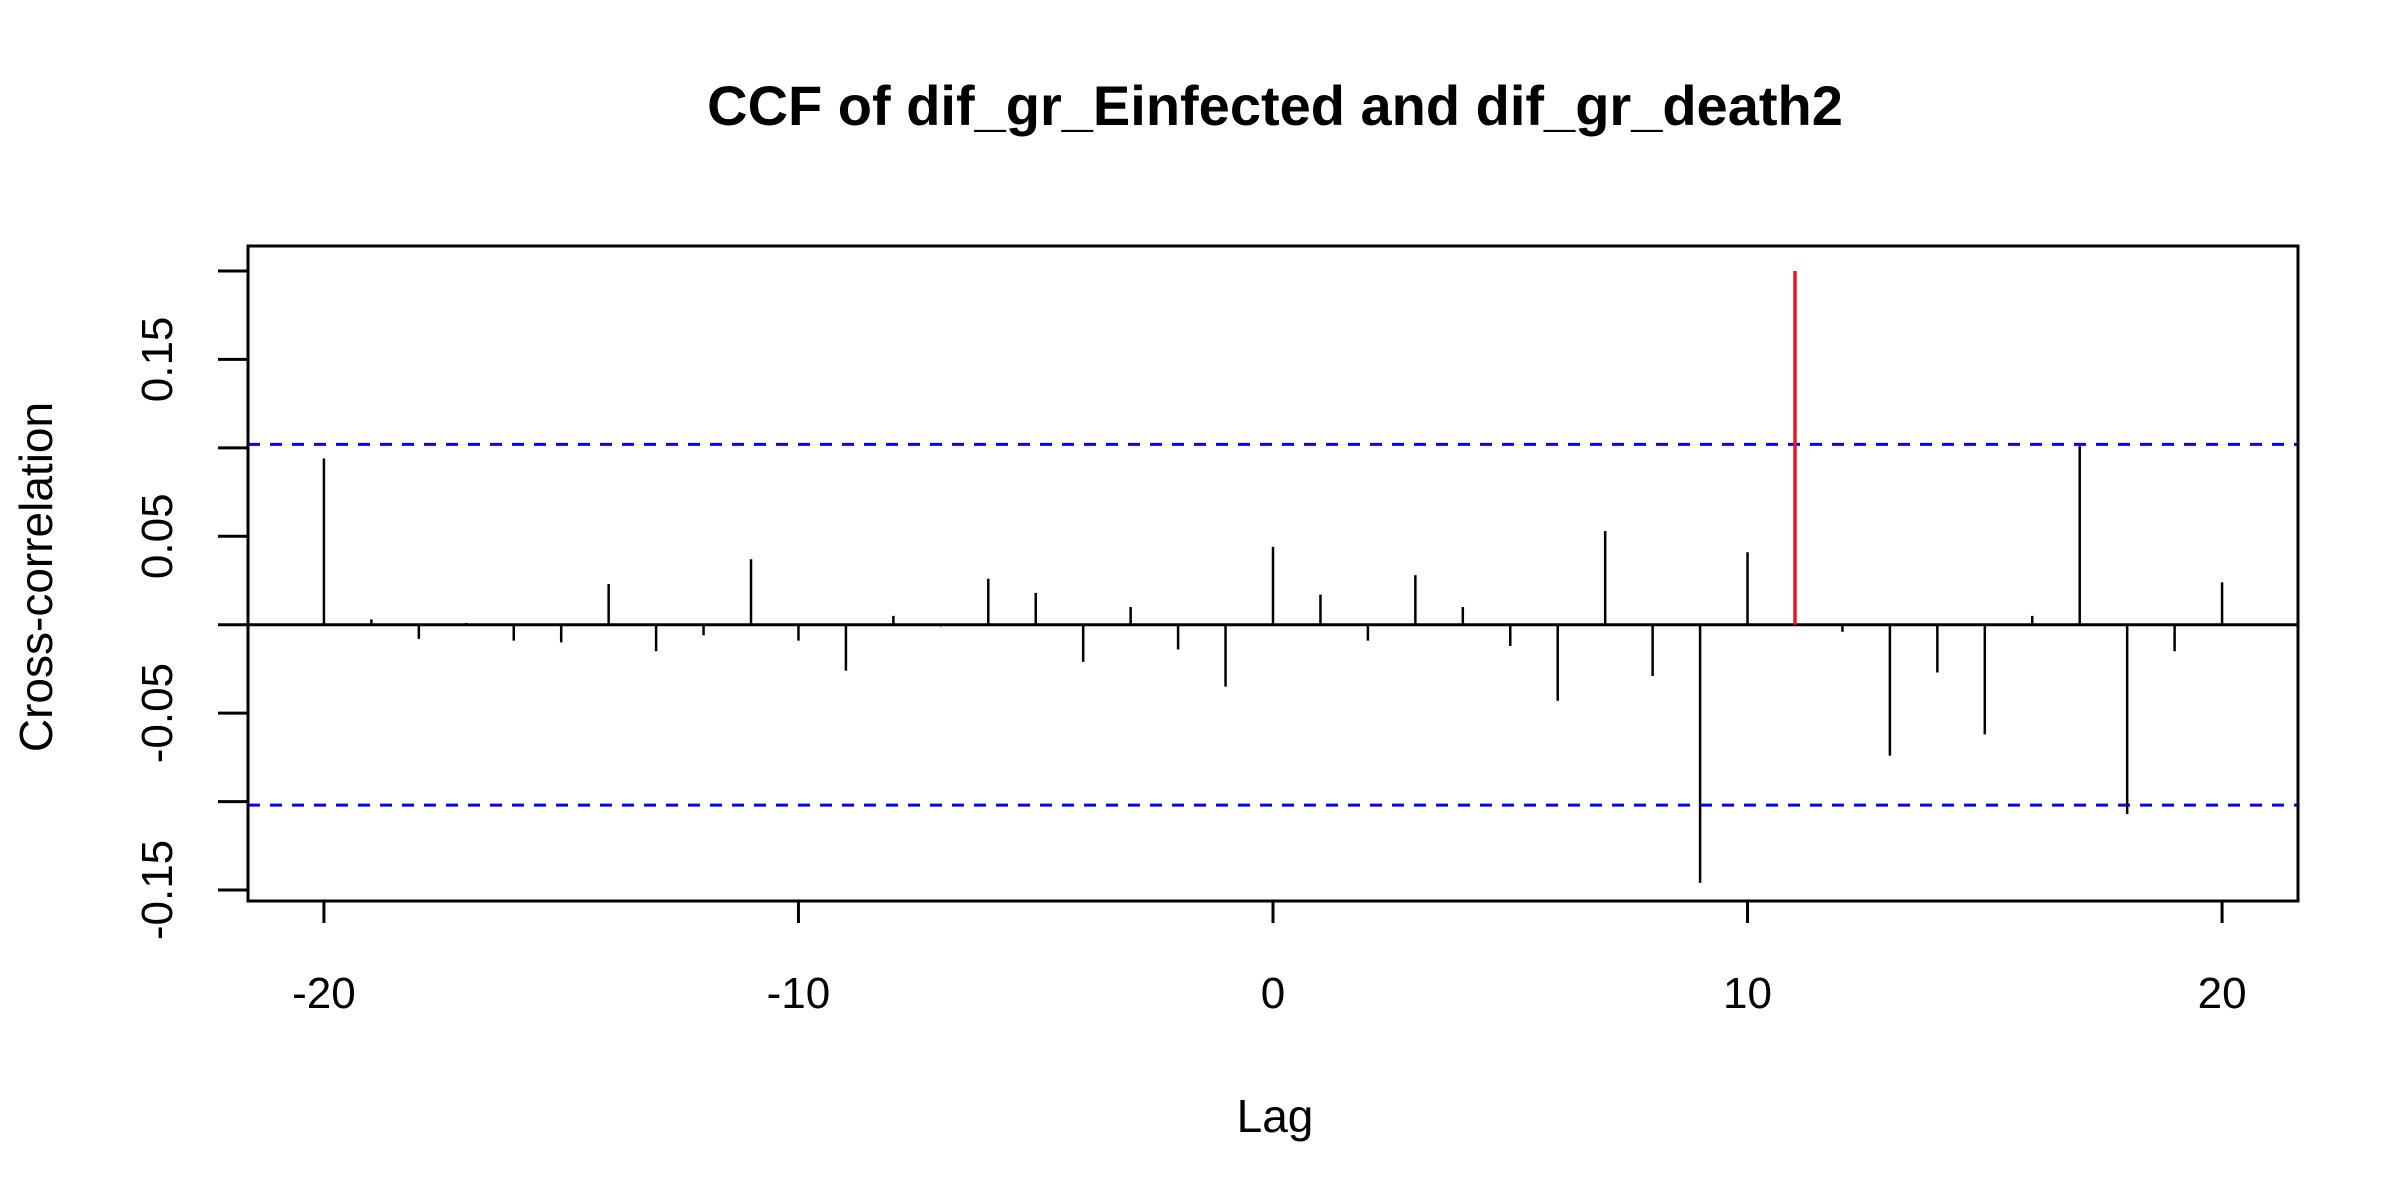 The image size is (2400, 1200). What do you see at coordinates (799, 993) in the screenshot?
I see `x-tick-label: -10` at bounding box center [799, 993].